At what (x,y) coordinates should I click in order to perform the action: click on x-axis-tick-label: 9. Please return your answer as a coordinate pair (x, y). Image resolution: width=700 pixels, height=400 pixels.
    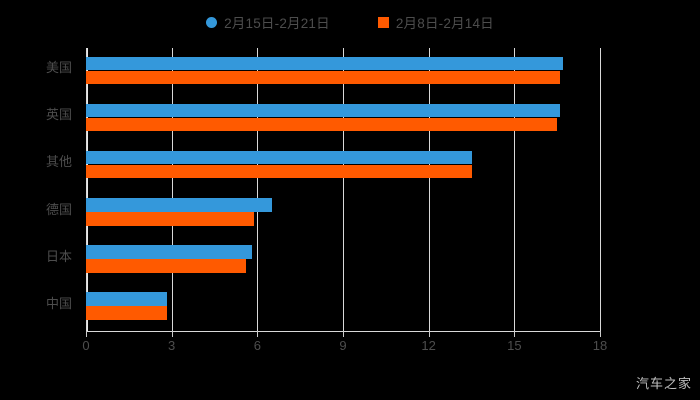
    Looking at the image, I should click on (343, 345).